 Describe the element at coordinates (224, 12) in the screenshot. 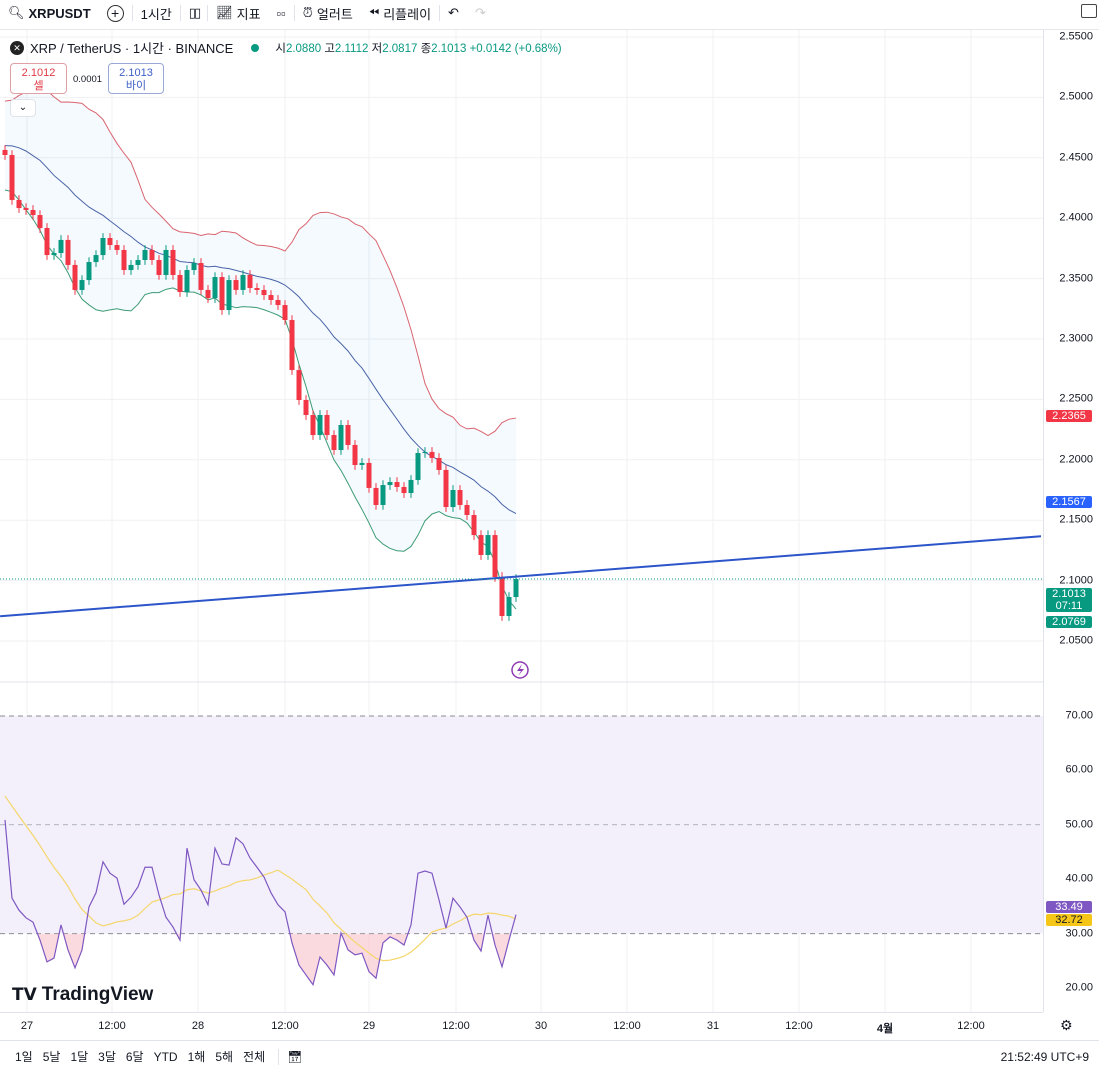

I see `indicator-chart-icon: 📈︎` at that location.